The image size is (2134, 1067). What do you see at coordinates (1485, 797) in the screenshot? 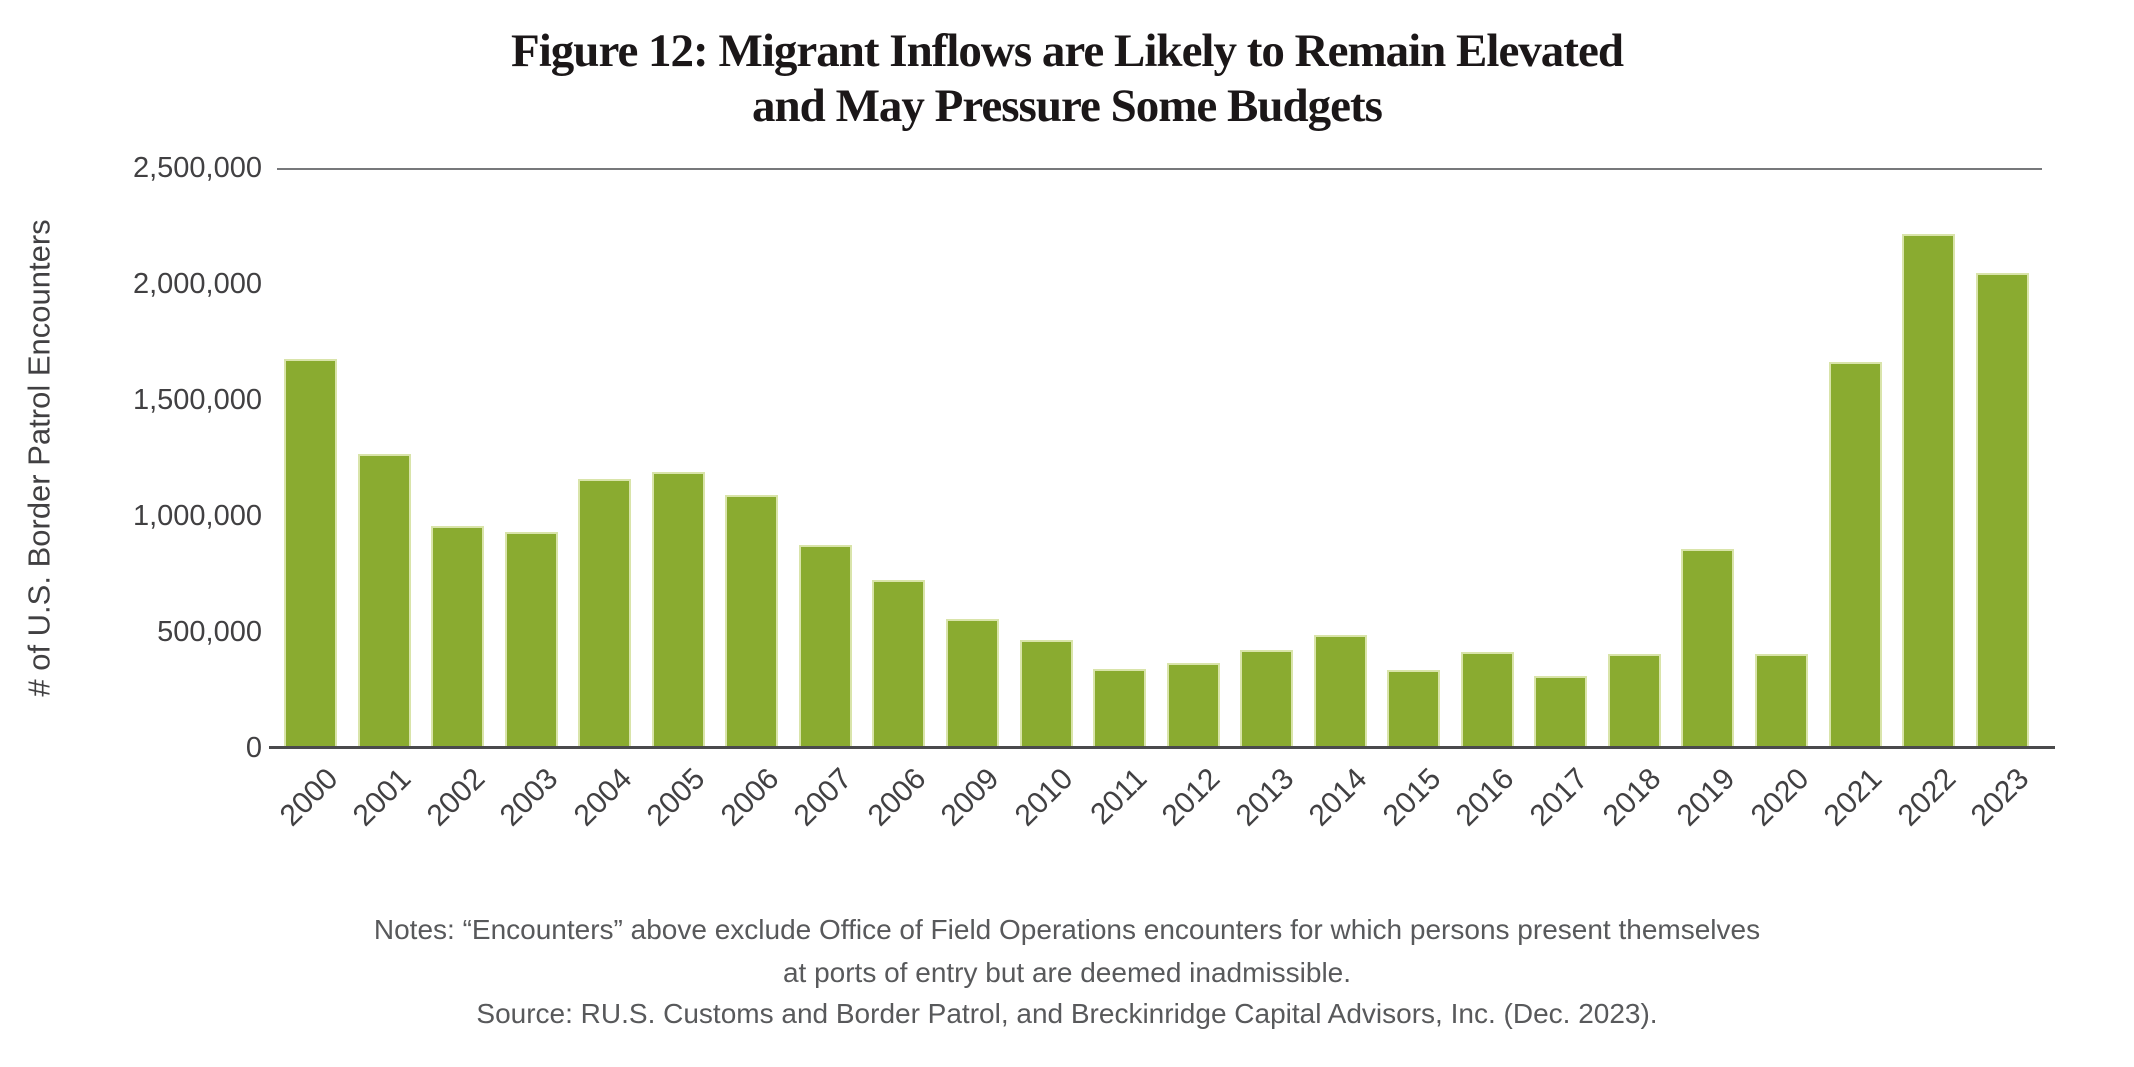
I see `x-tick-2016-idx16: 2016` at bounding box center [1485, 797].